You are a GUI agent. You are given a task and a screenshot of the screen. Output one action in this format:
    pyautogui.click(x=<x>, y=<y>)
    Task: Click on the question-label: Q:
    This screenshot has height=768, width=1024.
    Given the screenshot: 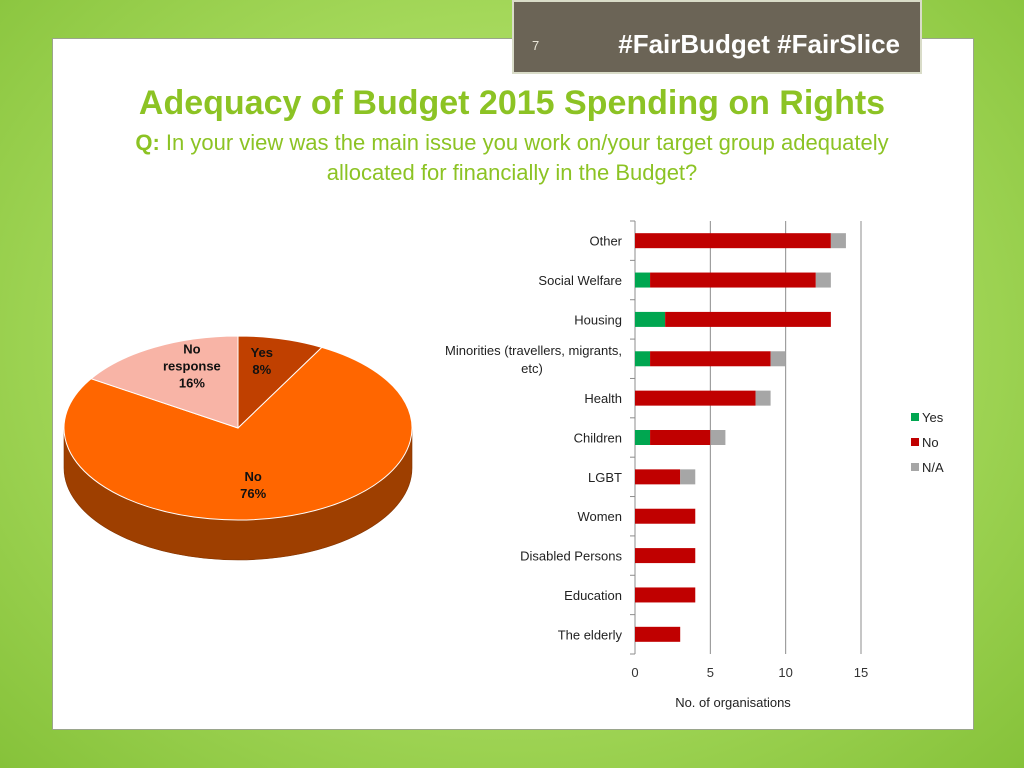 What is the action you would take?
    pyautogui.click(x=147, y=142)
    